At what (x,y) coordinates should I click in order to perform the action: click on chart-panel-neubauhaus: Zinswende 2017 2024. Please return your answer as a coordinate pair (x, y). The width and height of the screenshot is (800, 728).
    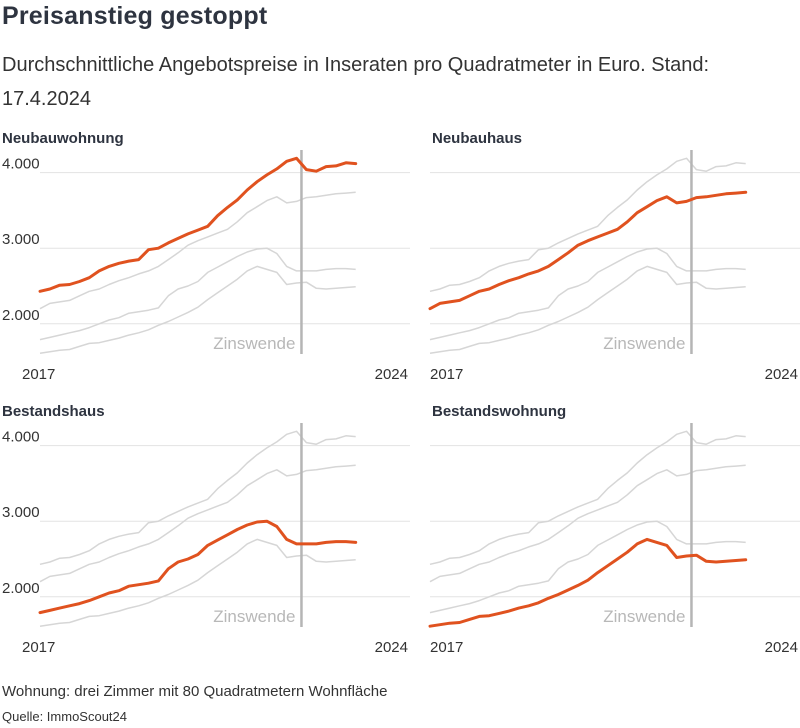
    Looking at the image, I should click on (614, 266).